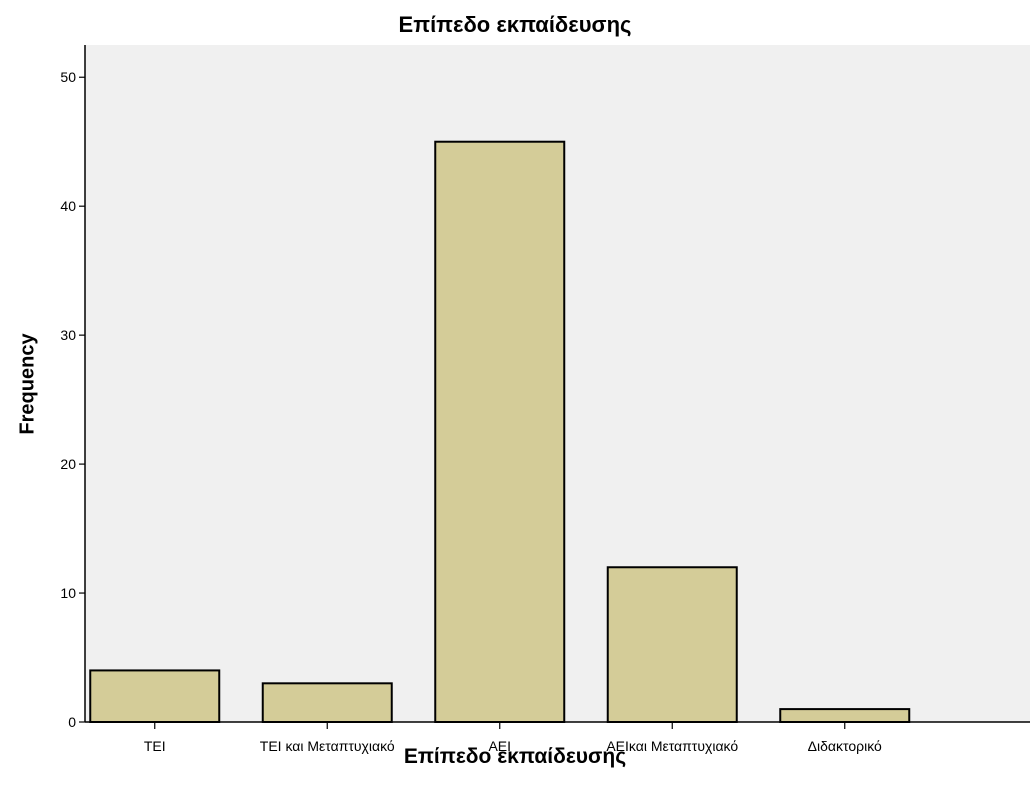  I want to click on y-ticks-group: 0 10 20 30 40 50, so click(72, 399).